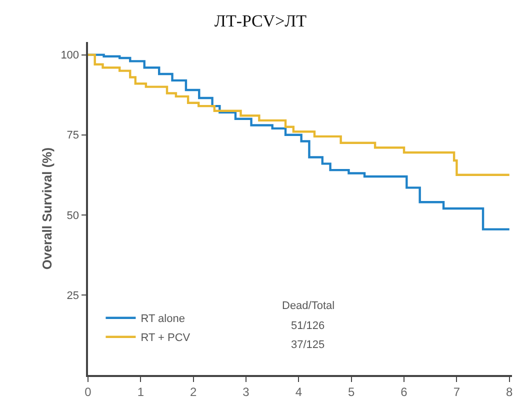  Describe the element at coordinates (73, 216) in the screenshot. I see `y-tick-label: 50` at that location.